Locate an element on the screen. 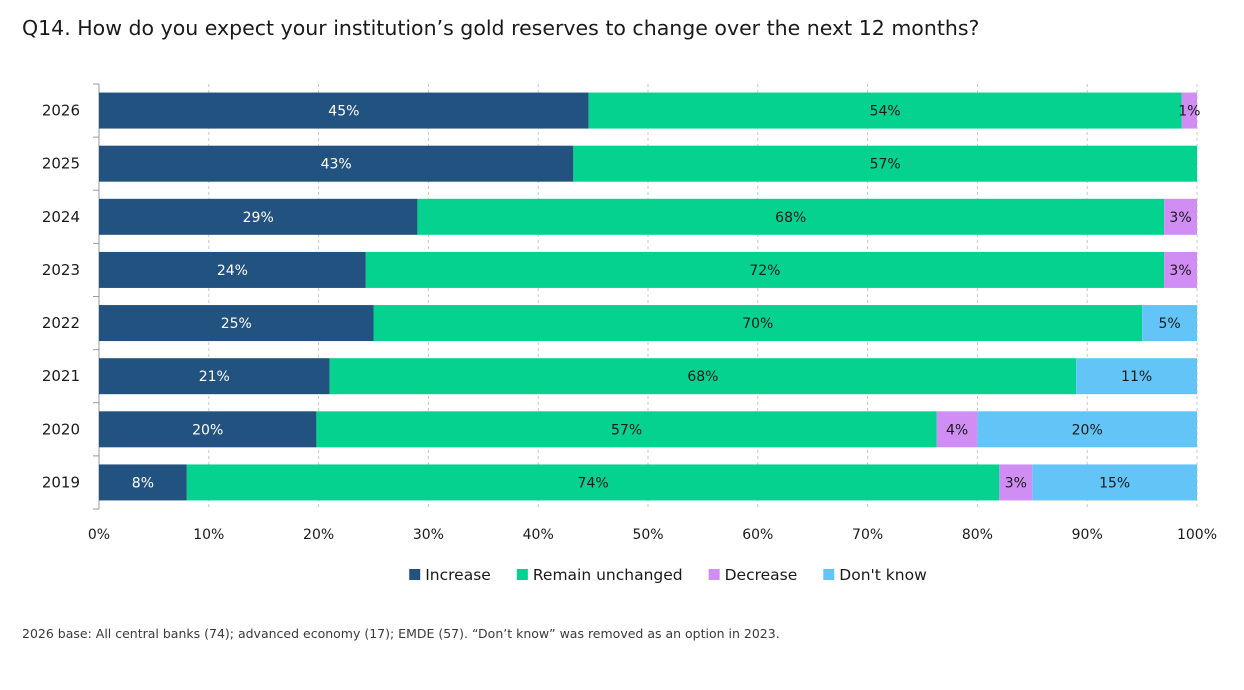 The height and width of the screenshot is (690, 1244). data-label: 43% is located at coordinates (336, 165).